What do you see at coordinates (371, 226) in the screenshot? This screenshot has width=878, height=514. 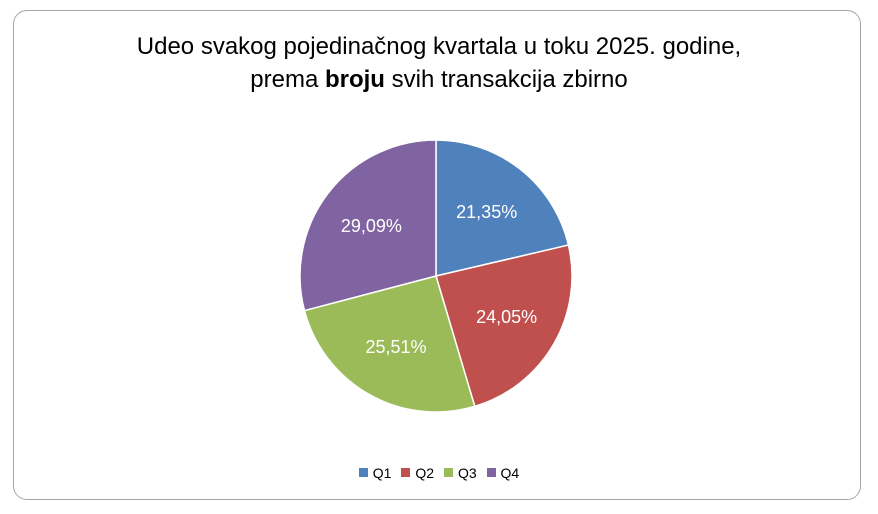 I see `slice-label-q4: 29,09%` at bounding box center [371, 226].